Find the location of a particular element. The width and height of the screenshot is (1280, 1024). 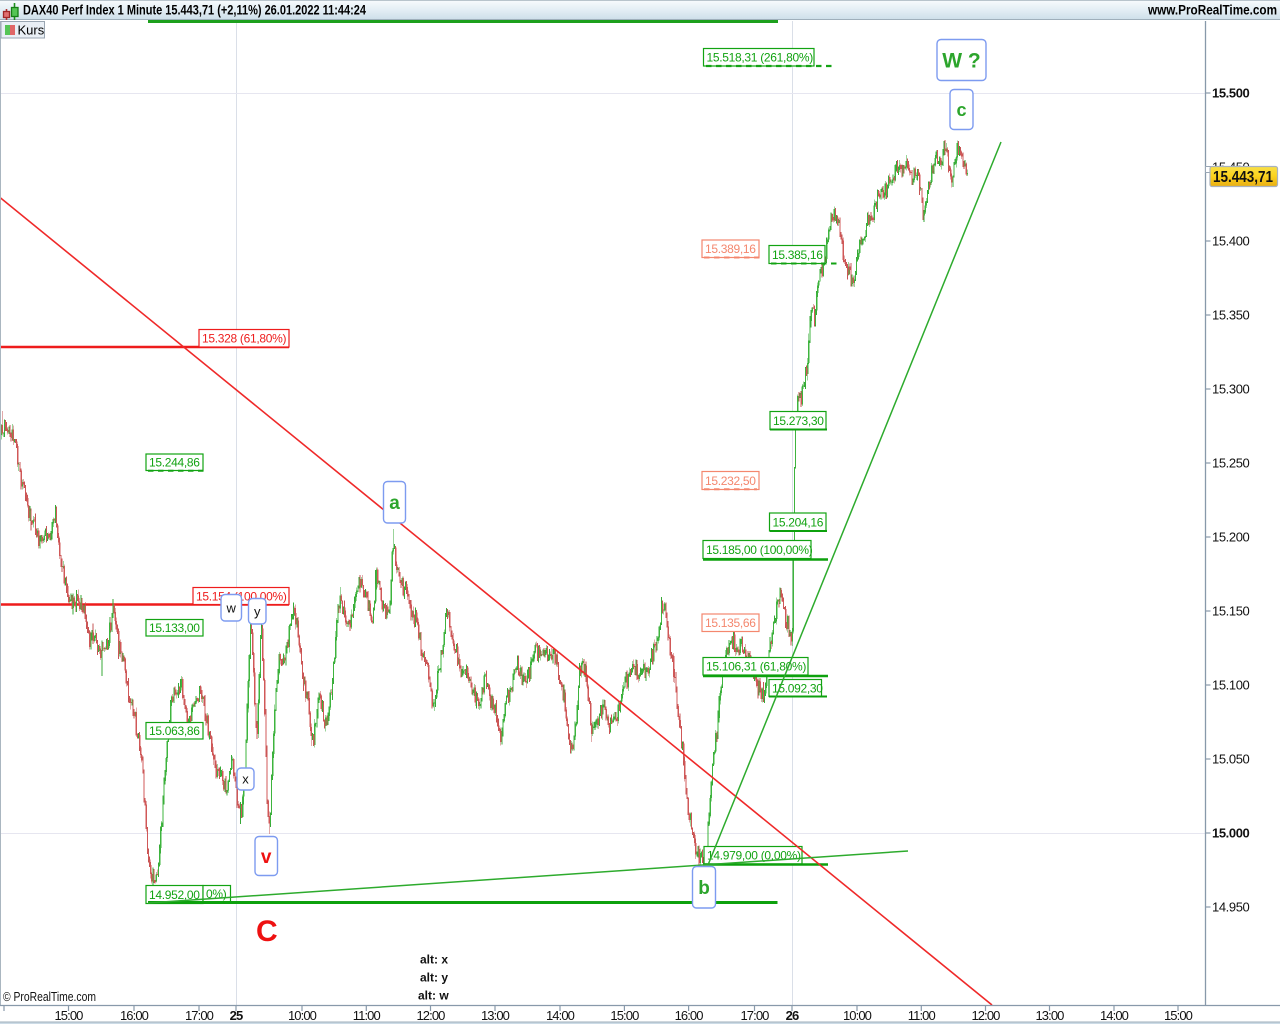

svg-text: a is located at coordinates (394, 503).